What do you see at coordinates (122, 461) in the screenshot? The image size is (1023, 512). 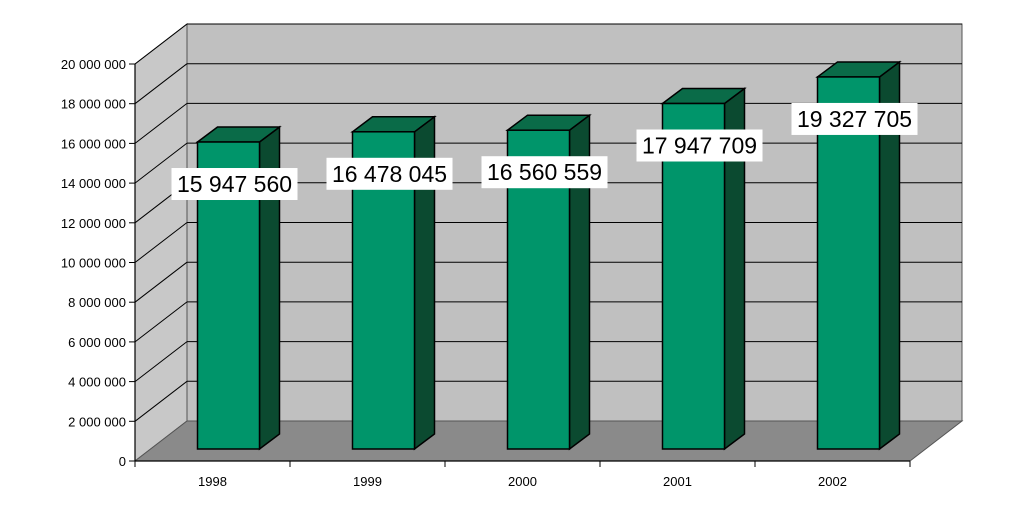 I see `y-tick-label: 0` at bounding box center [122, 461].